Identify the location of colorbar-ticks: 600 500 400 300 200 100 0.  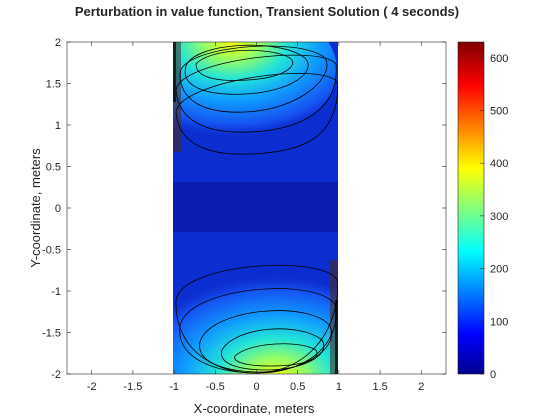
(494, 217).